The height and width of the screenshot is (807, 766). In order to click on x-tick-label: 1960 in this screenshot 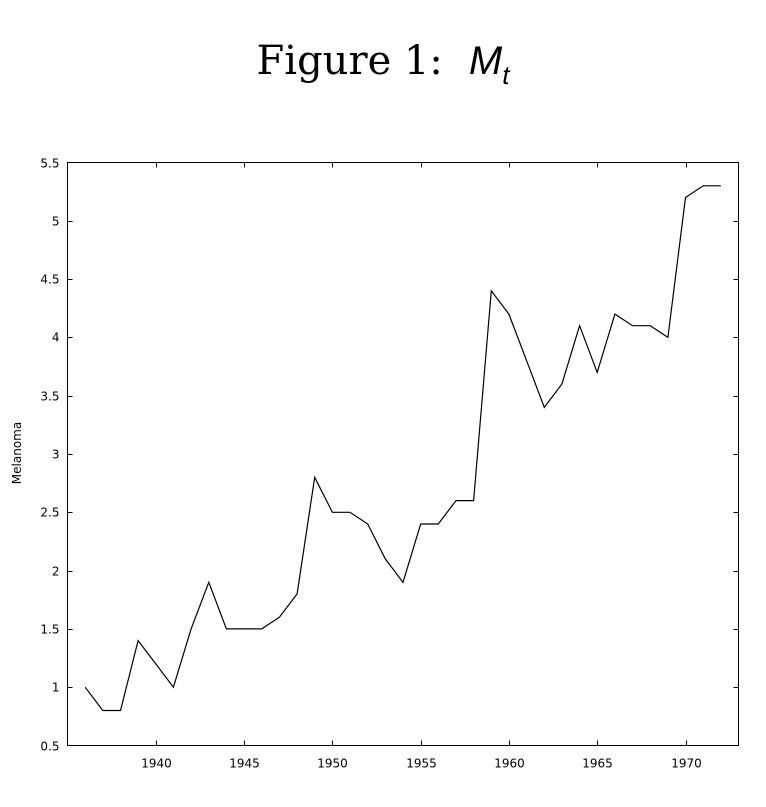, I will do `click(509, 764)`.